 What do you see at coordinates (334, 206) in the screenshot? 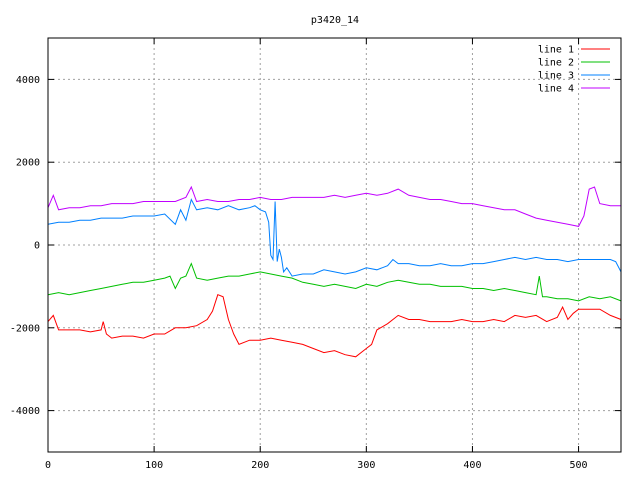
I see `series-4-line` at bounding box center [334, 206].